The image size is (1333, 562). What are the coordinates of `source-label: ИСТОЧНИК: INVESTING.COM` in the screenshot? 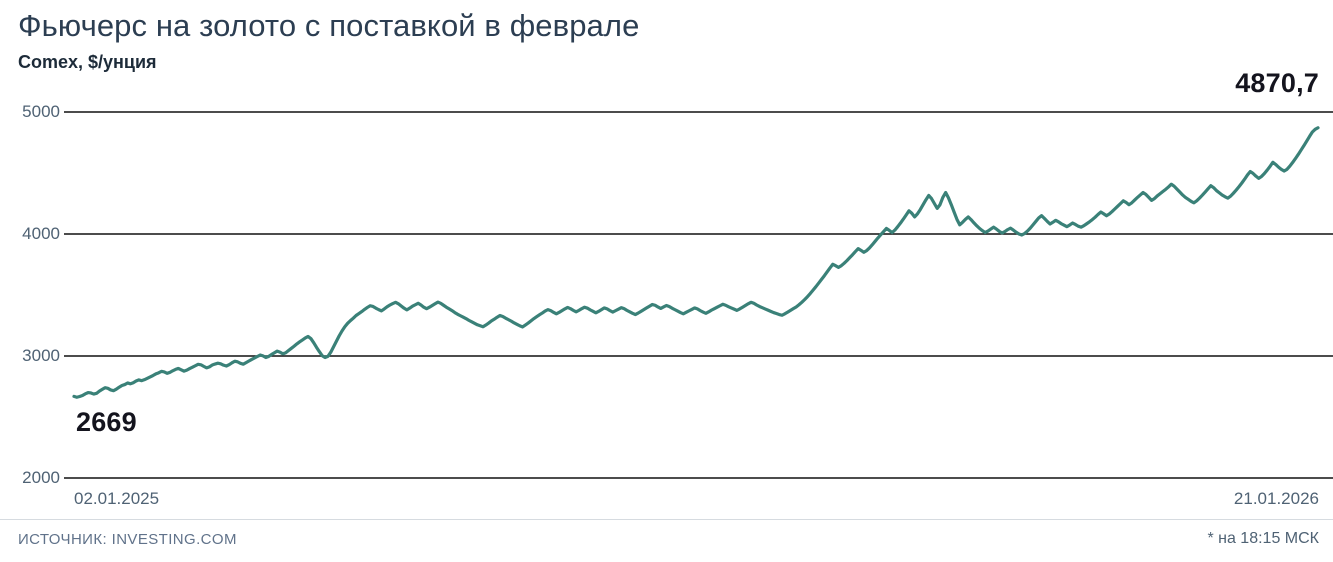 It's located at (127, 539).